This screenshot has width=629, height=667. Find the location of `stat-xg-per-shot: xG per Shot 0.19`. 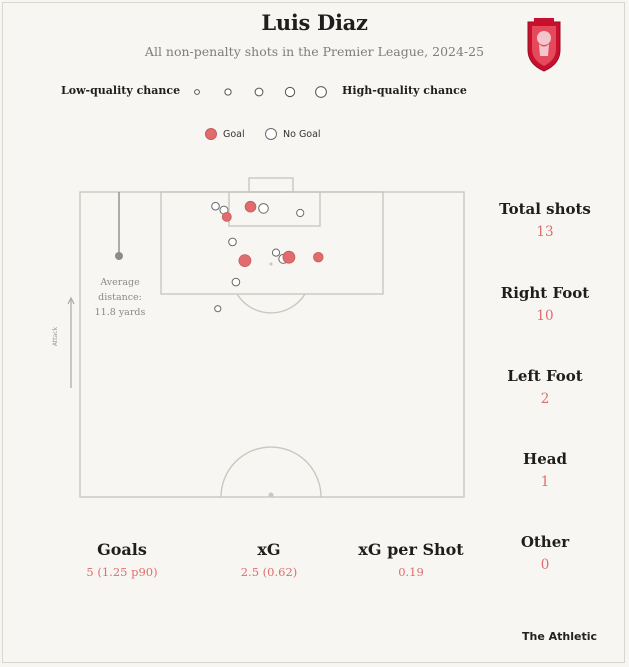

stat-xg-per-shot: xG per Shot 0.19 is located at coordinates (411, 559).